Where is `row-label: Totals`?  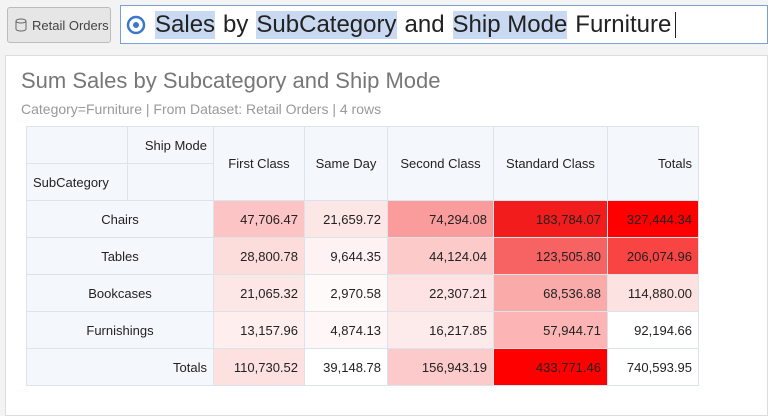
row-label: Totals is located at coordinates (120, 367).